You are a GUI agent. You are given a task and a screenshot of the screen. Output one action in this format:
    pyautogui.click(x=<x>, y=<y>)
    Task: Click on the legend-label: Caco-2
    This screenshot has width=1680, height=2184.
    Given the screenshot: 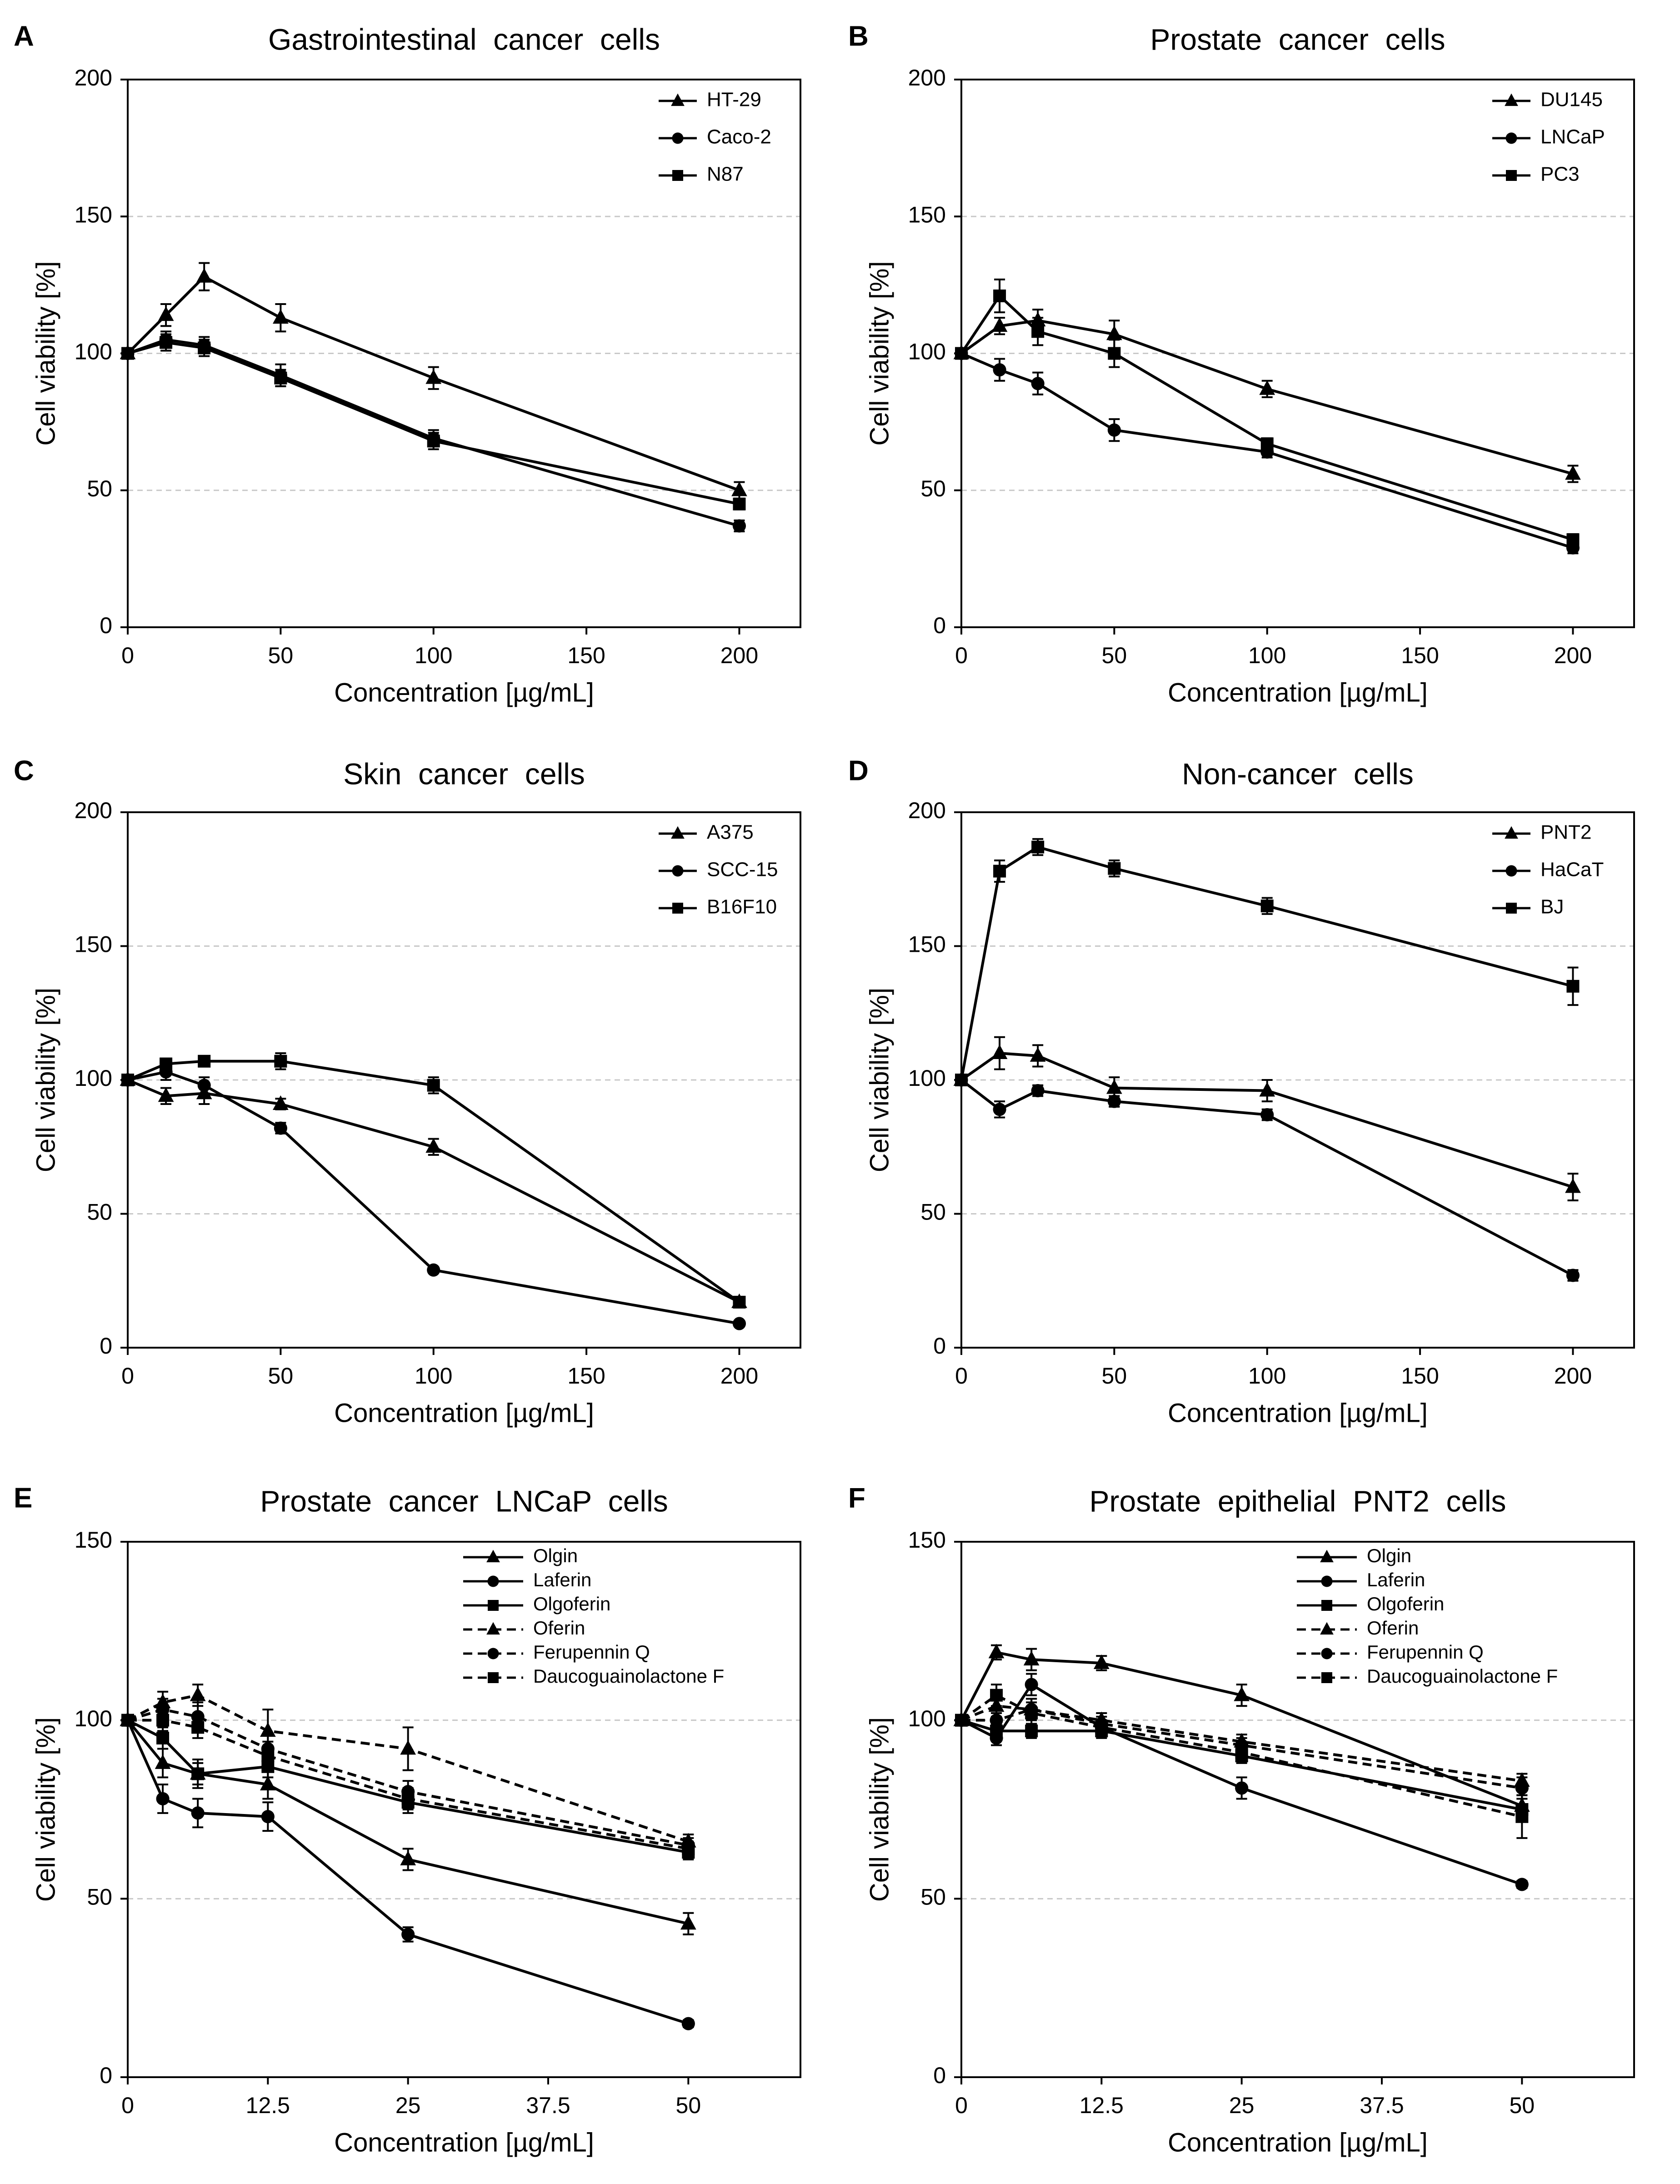 What is the action you would take?
    pyautogui.click(x=739, y=137)
    